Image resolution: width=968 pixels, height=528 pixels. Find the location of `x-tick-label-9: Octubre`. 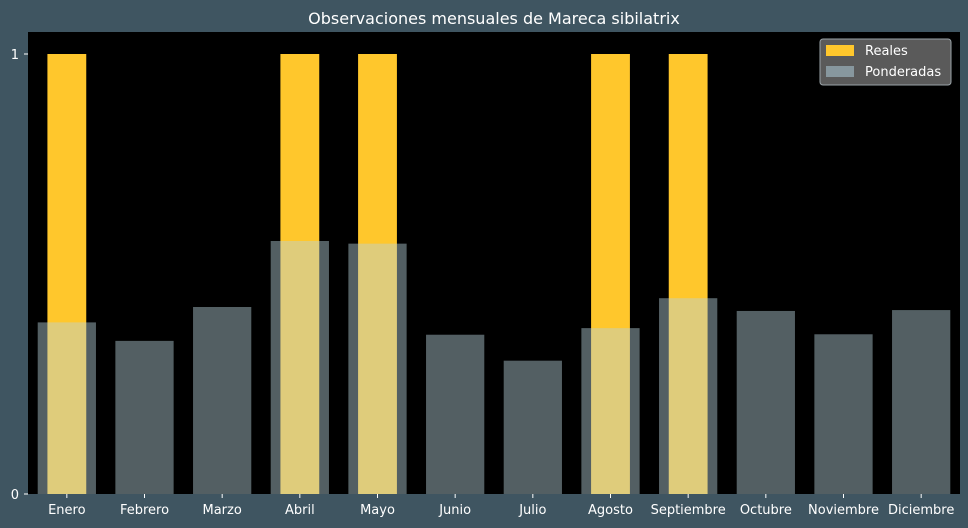

x-tick-label-9: Octubre is located at coordinates (766, 510).